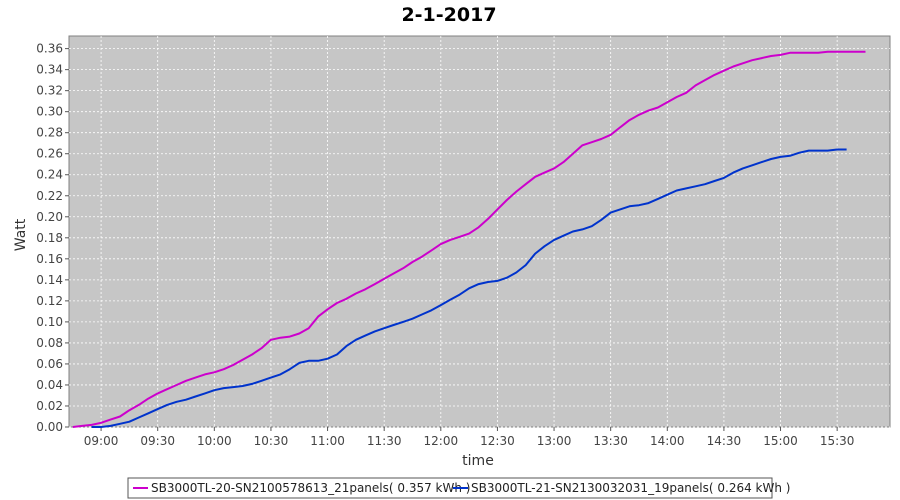 The width and height of the screenshot is (900, 500). What do you see at coordinates (49, 385) in the screenshot?
I see `y-tick-label: 0.04` at bounding box center [49, 385].